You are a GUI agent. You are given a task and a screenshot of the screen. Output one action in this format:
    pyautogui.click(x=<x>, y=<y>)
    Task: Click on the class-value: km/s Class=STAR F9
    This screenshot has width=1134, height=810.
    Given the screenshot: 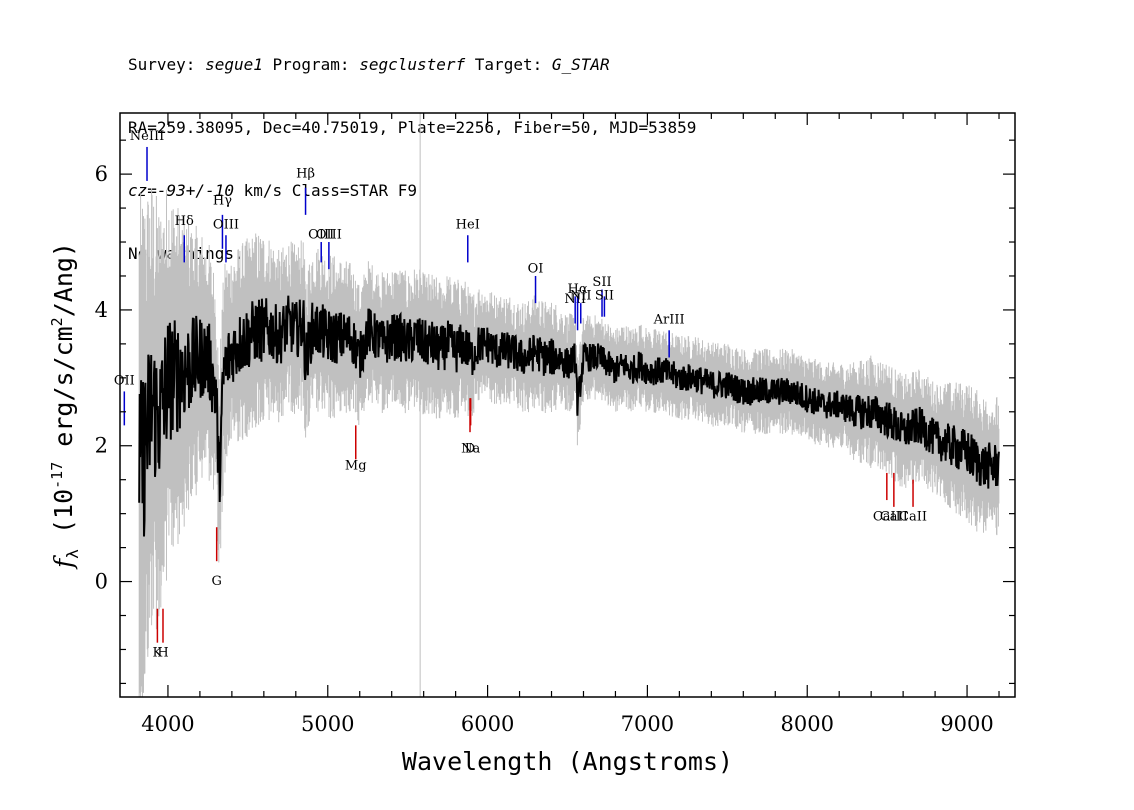 What is the action you would take?
    pyautogui.click(x=325, y=190)
    